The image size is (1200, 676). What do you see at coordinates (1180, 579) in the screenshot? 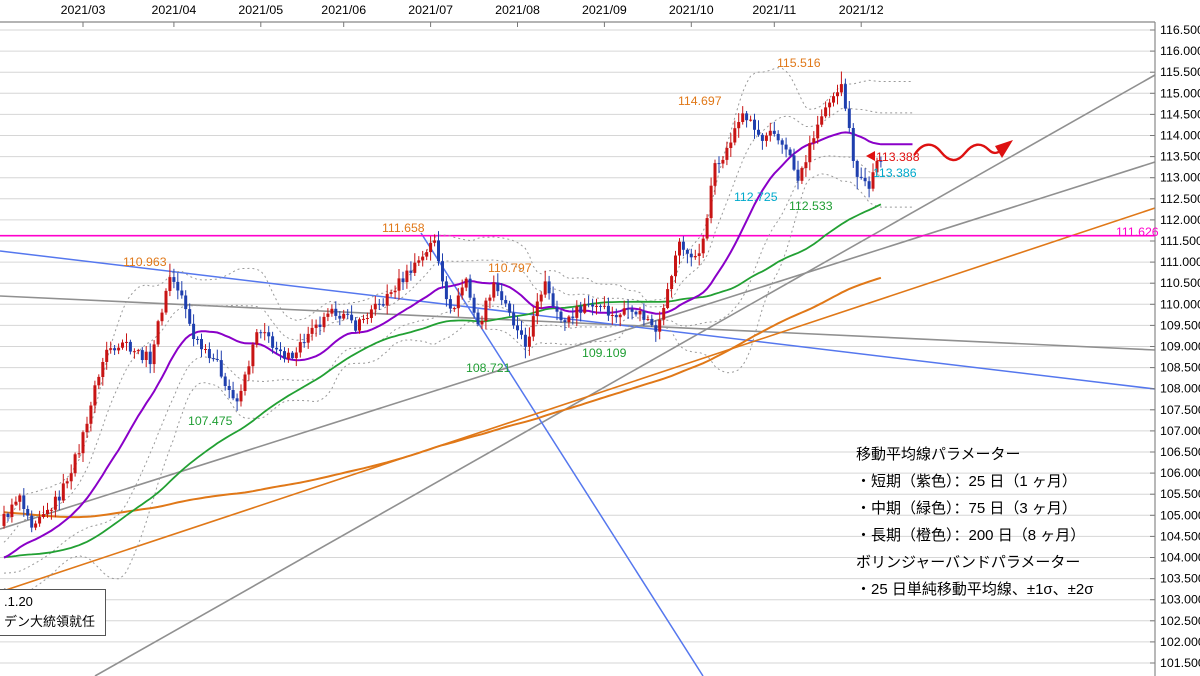
I see `svg-text: 103.500` at bounding box center [1180, 579].